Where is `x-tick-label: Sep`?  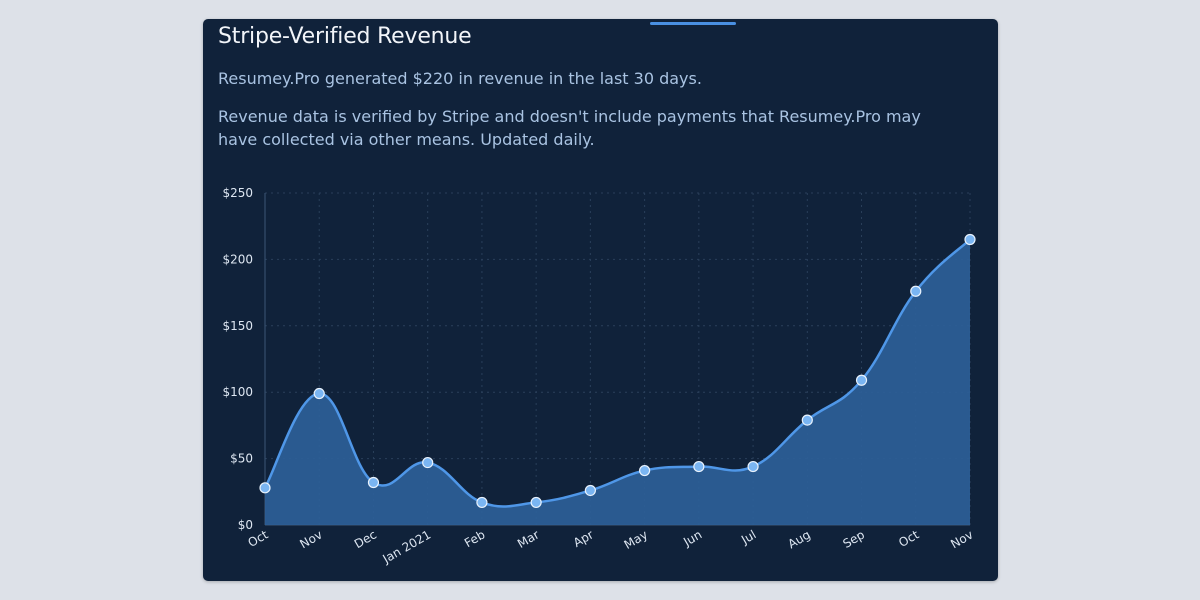 x-tick-label: Sep is located at coordinates (853, 538).